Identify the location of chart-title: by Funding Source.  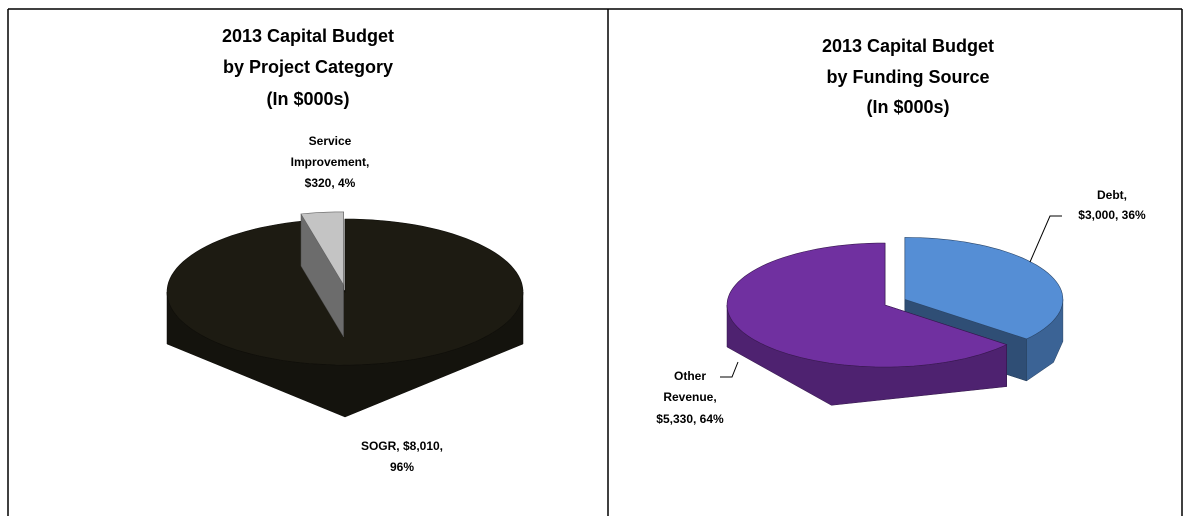
(907, 77).